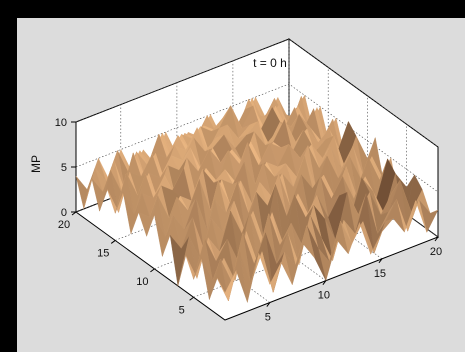  What do you see at coordinates (270, 63) in the screenshot?
I see `chart-title: t = 0 h` at bounding box center [270, 63].